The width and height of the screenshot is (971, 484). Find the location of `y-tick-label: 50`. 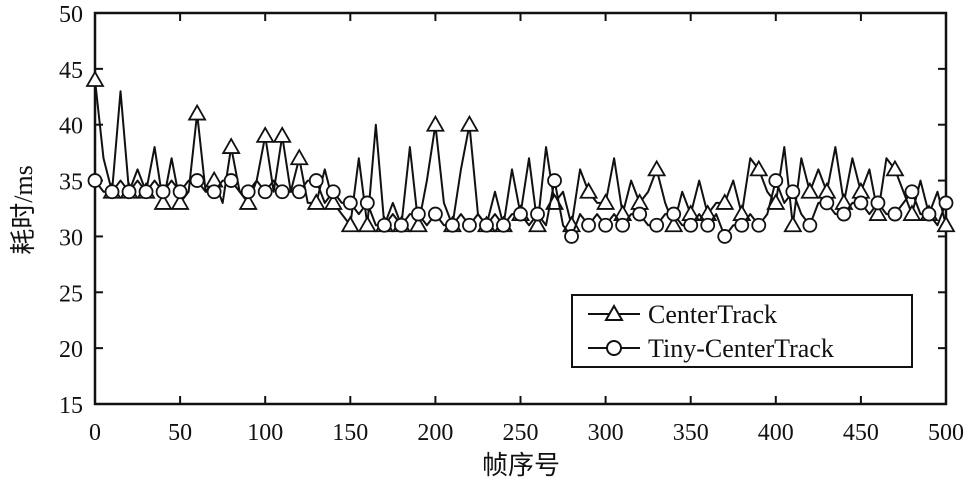

y-tick-label: 50 is located at coordinates (71, 15).